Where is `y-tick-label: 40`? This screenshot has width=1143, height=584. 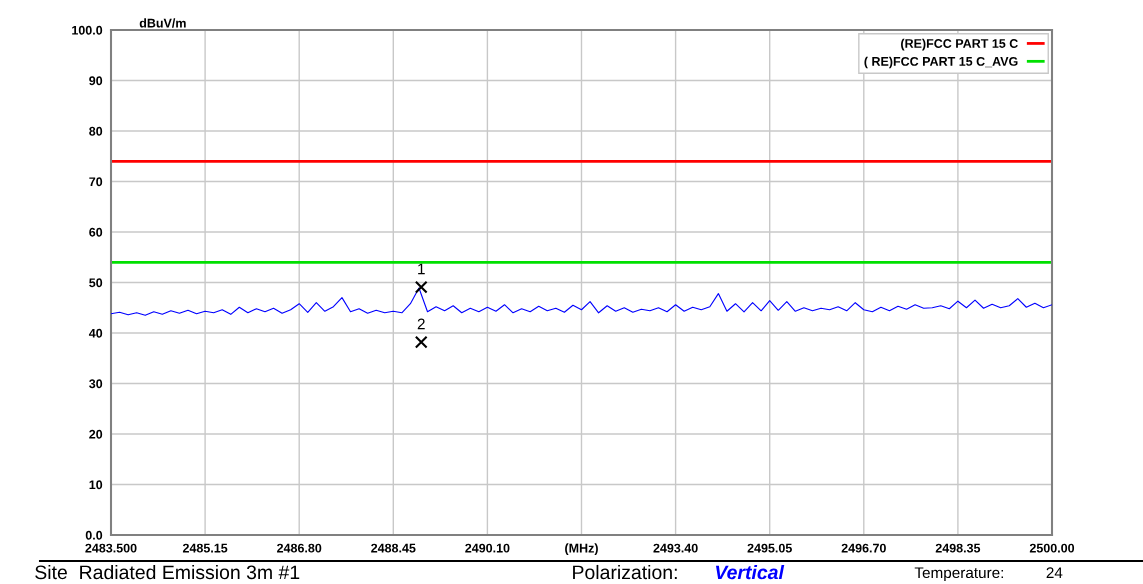
y-tick-label: 40 is located at coordinates (95, 333).